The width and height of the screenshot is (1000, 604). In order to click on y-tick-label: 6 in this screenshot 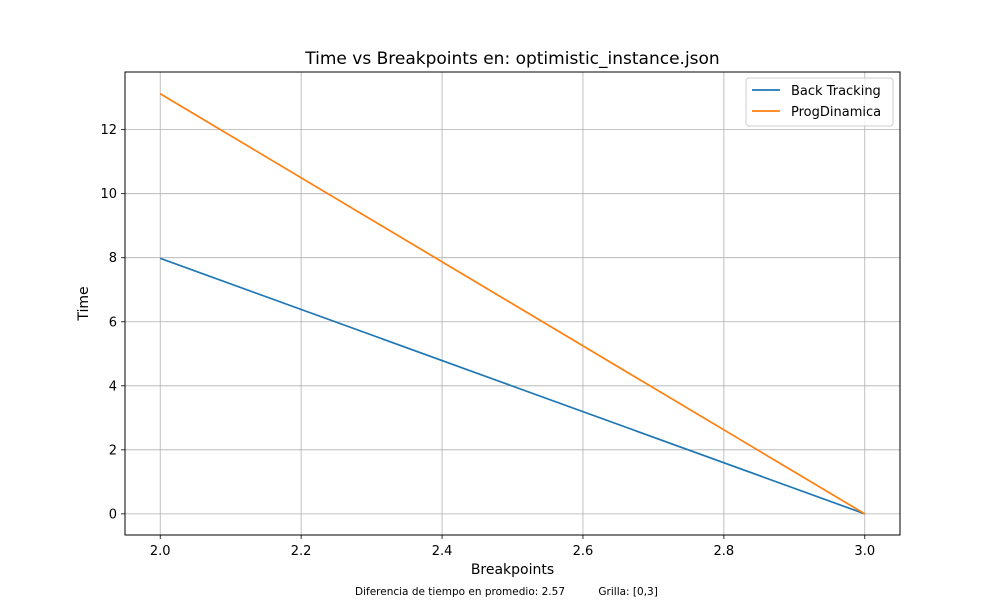, I will do `click(113, 322)`.